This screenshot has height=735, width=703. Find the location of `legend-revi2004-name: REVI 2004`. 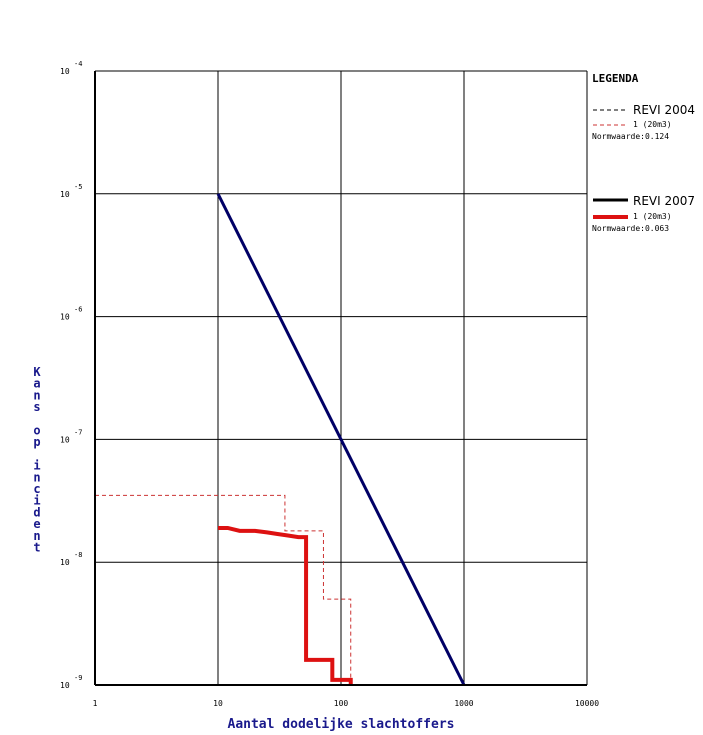

legend-revi2004-name: REVI 2004 is located at coordinates (664, 110).